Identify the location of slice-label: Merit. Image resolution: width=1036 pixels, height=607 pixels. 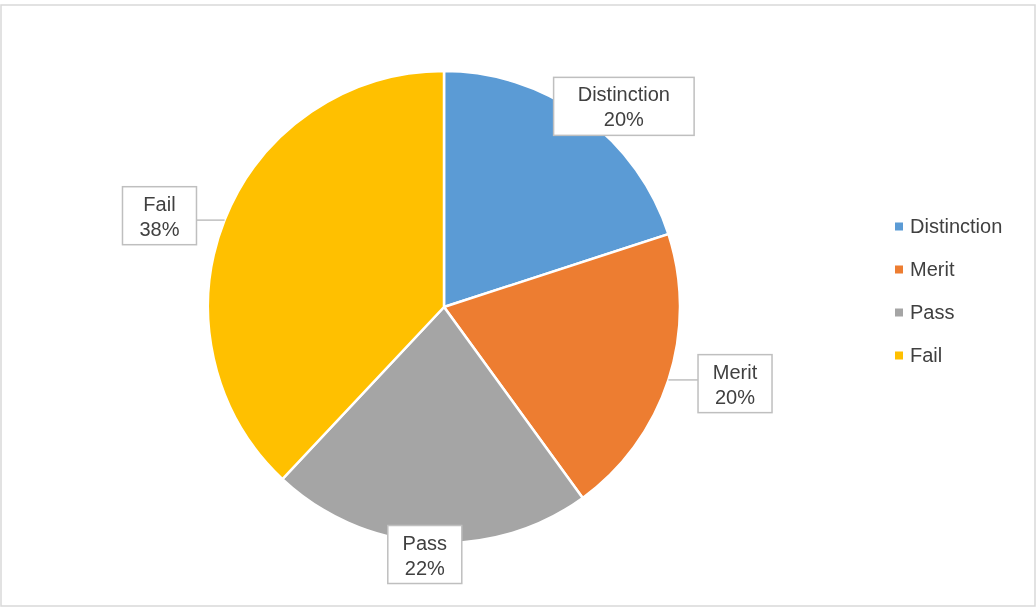
(735, 371).